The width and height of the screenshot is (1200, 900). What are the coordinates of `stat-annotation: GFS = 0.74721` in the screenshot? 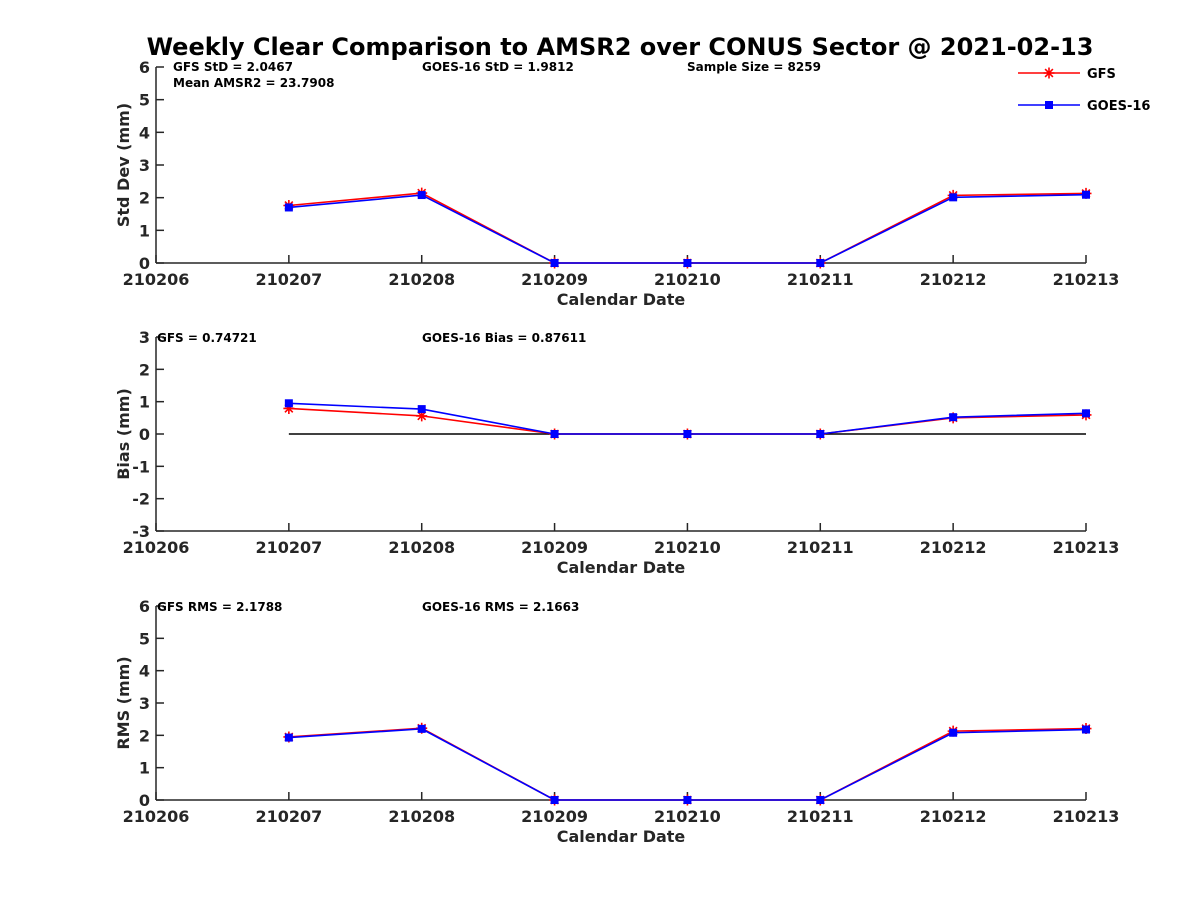 It's located at (207, 338).